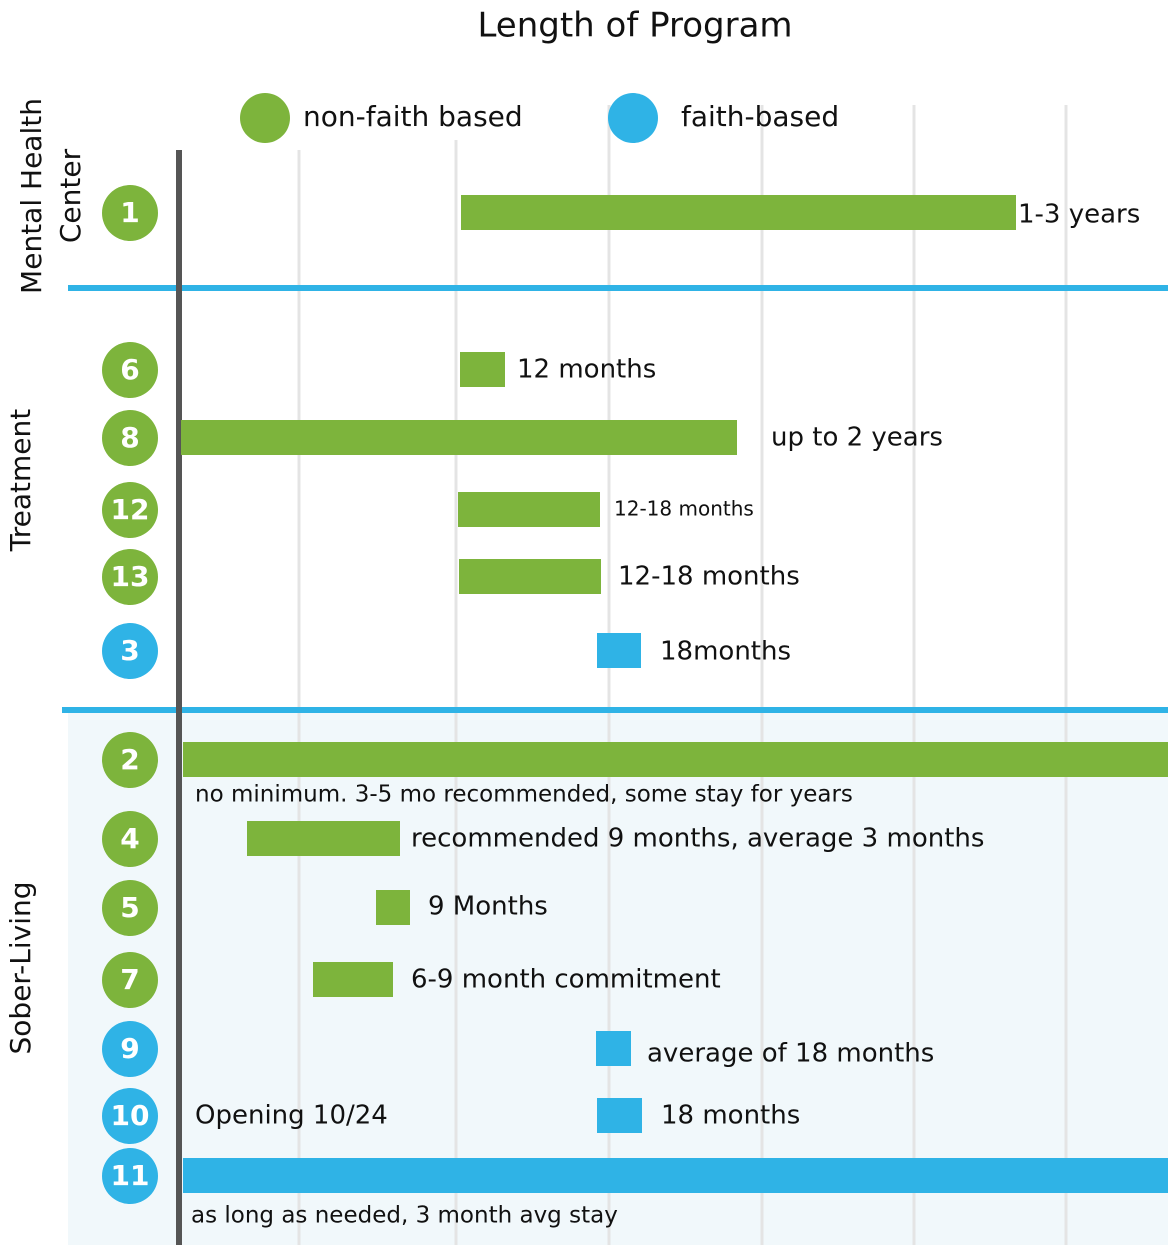  I want to click on row-number: 9, so click(129, 1048).